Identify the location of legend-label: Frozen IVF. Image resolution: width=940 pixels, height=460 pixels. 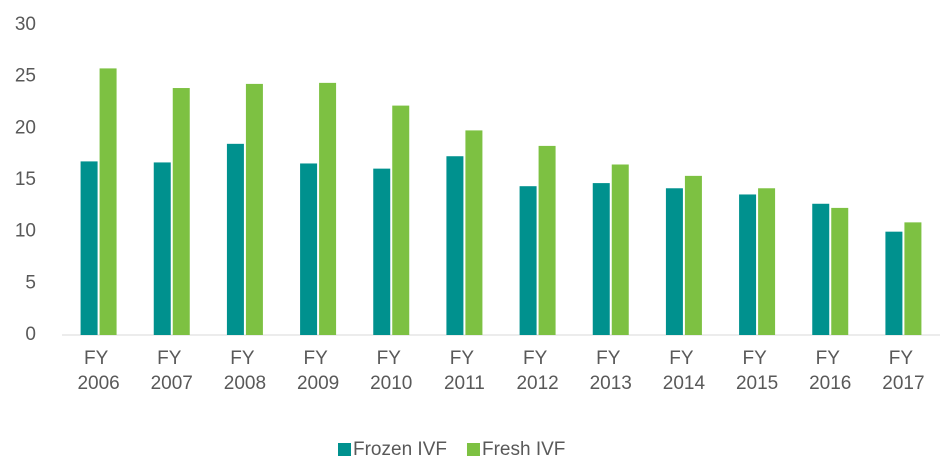
(400, 449).